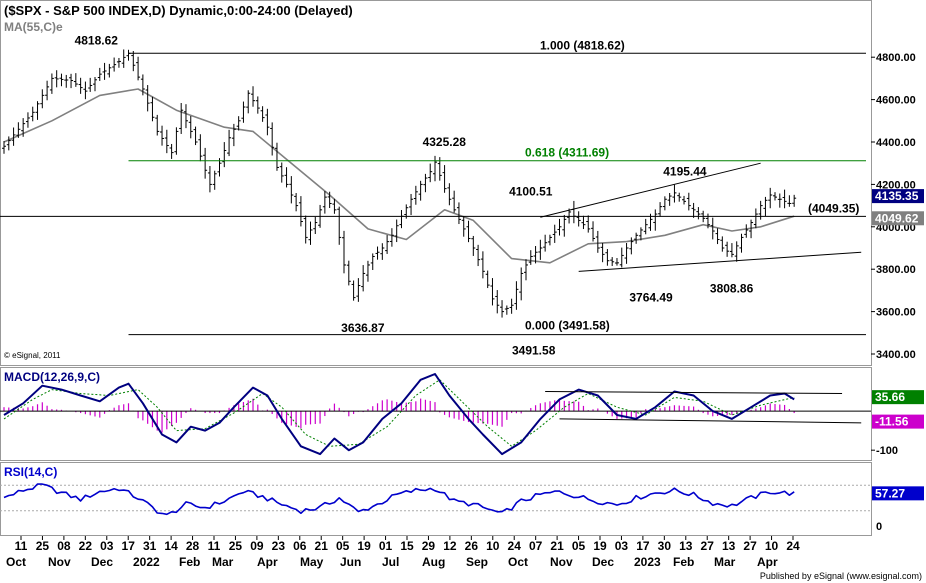 The height and width of the screenshot is (583, 926). Describe the element at coordinates (767, 562) in the screenshot. I see `x-month-label: Apr` at that location.